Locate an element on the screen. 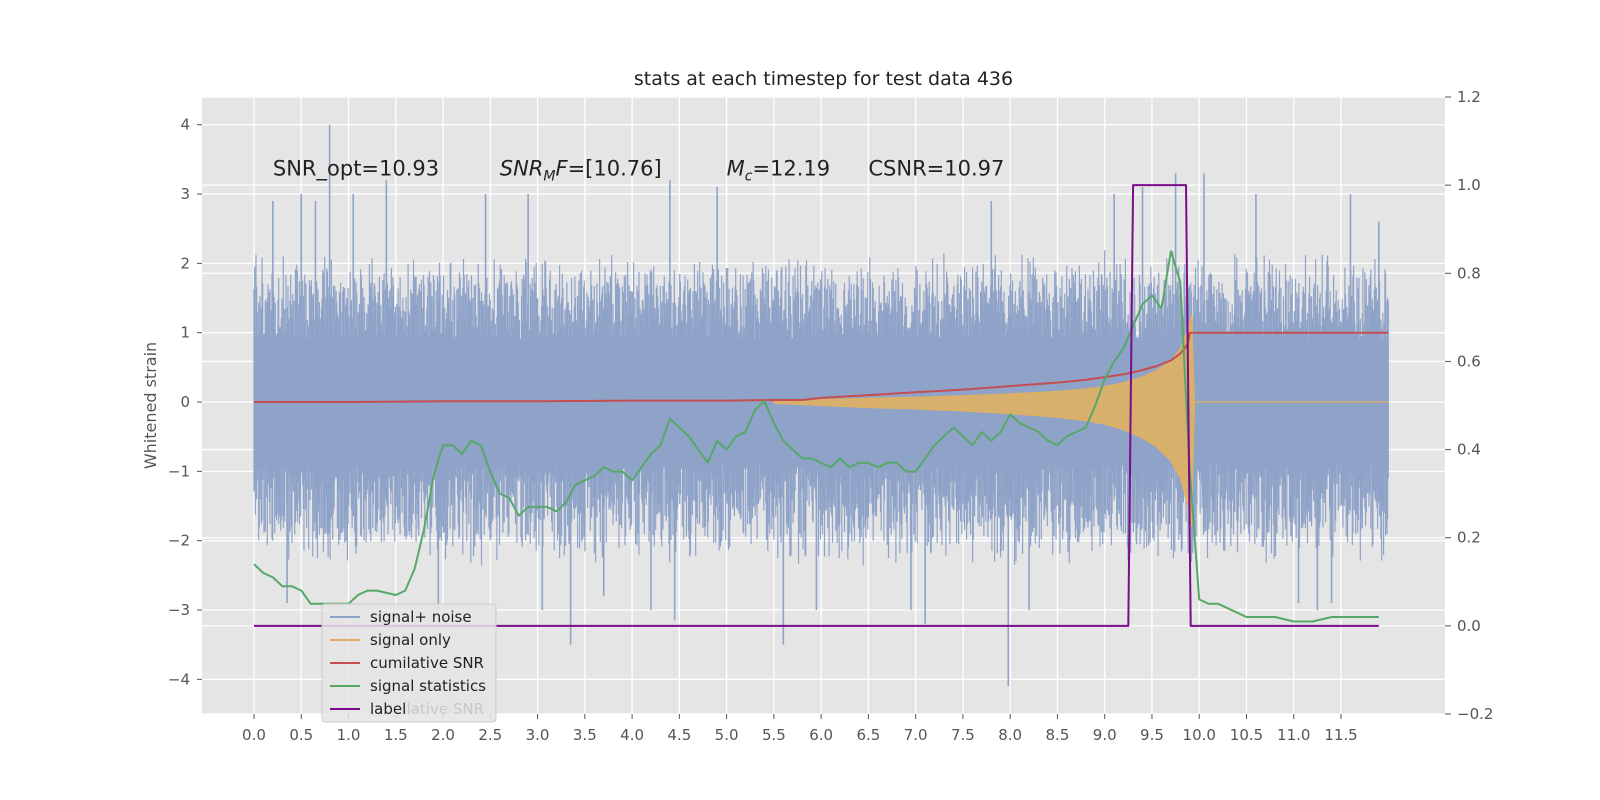 This screenshot has width=1600, height=800. y-tick-label: −4 is located at coordinates (179, 679).